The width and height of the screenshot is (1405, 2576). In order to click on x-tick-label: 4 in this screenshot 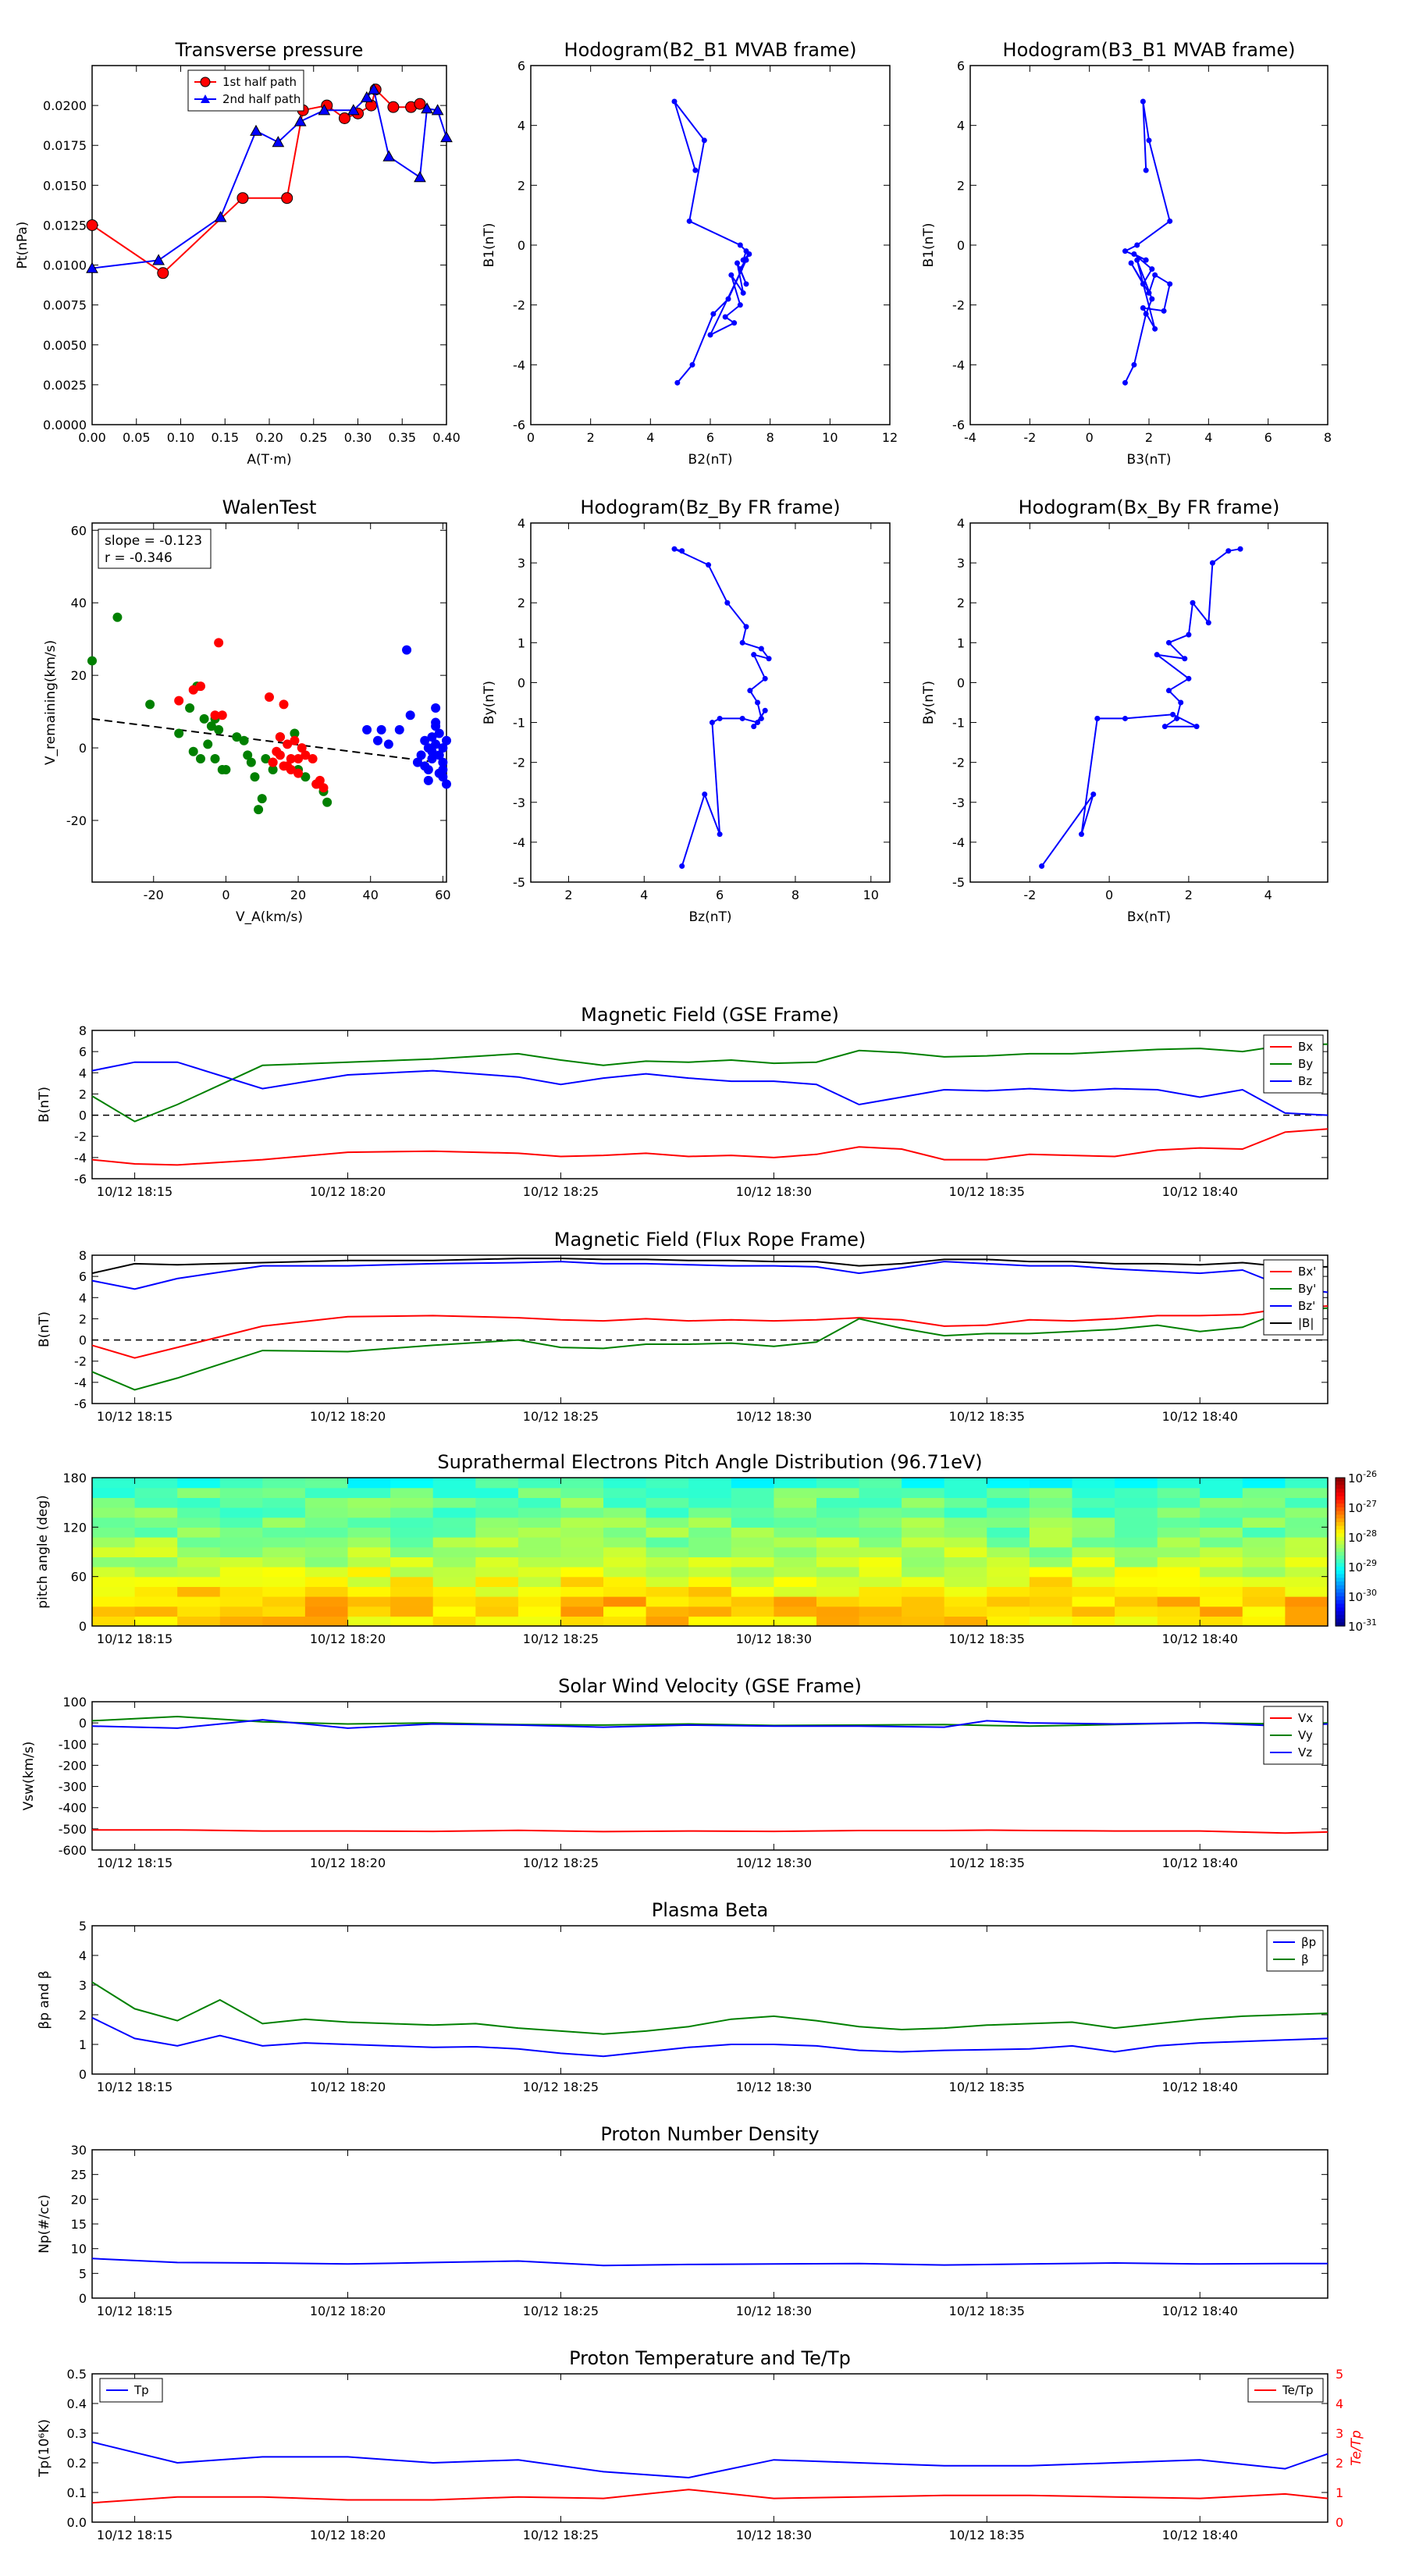, I will do `click(650, 437)`.